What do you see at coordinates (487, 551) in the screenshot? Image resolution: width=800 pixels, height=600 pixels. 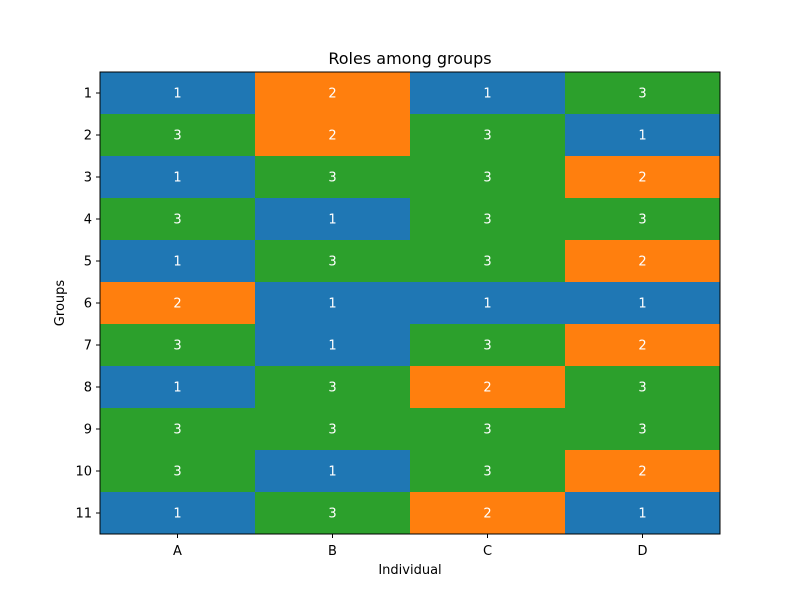 I see `x-tick-label: C` at bounding box center [487, 551].